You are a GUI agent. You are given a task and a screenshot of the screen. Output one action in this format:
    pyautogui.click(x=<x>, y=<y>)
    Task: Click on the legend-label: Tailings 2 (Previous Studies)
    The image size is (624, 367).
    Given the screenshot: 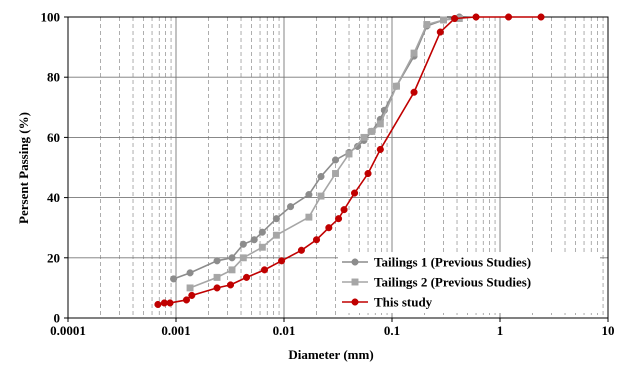 What is the action you would take?
    pyautogui.click(x=452, y=282)
    